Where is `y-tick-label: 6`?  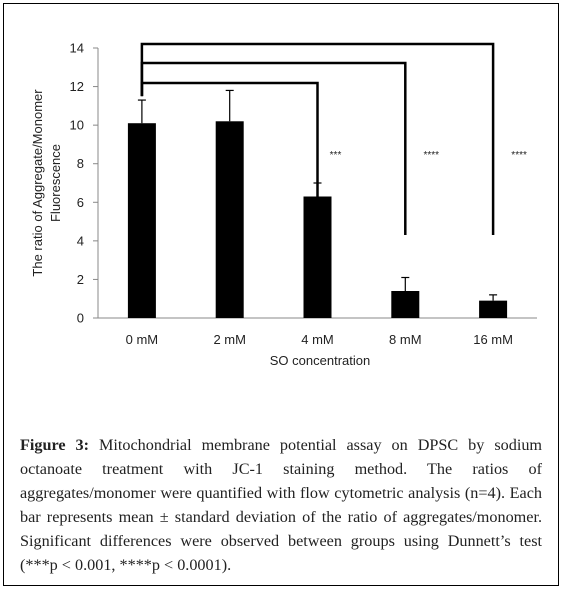
y-tick-label: 6 is located at coordinates (80, 202).